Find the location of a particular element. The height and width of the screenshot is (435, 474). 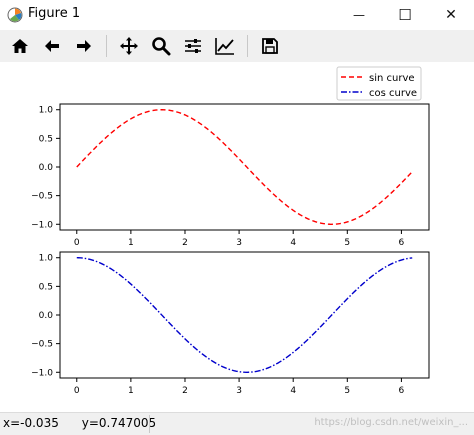

home-icon is located at coordinates (20, 46).